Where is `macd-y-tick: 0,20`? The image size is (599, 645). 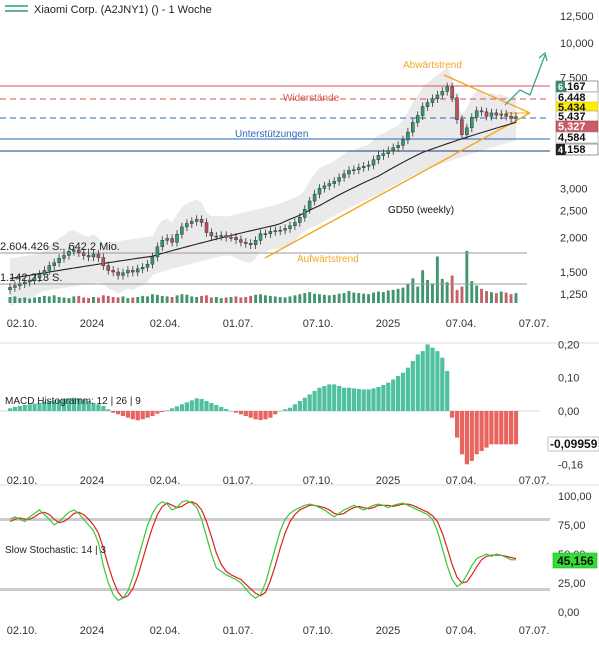
macd-y-tick: 0,20 is located at coordinates (568, 345).